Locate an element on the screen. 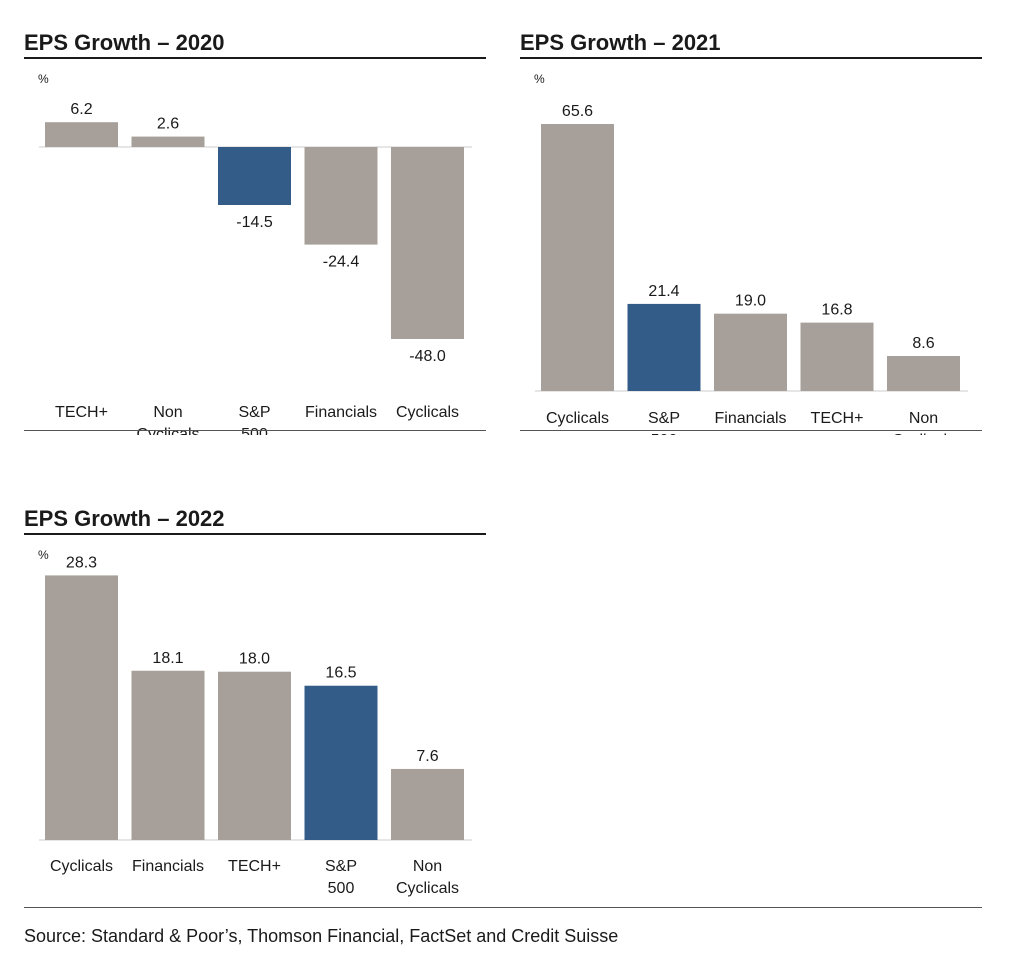 The width and height of the screenshot is (1024, 962). footer-rule is located at coordinates (503, 907).